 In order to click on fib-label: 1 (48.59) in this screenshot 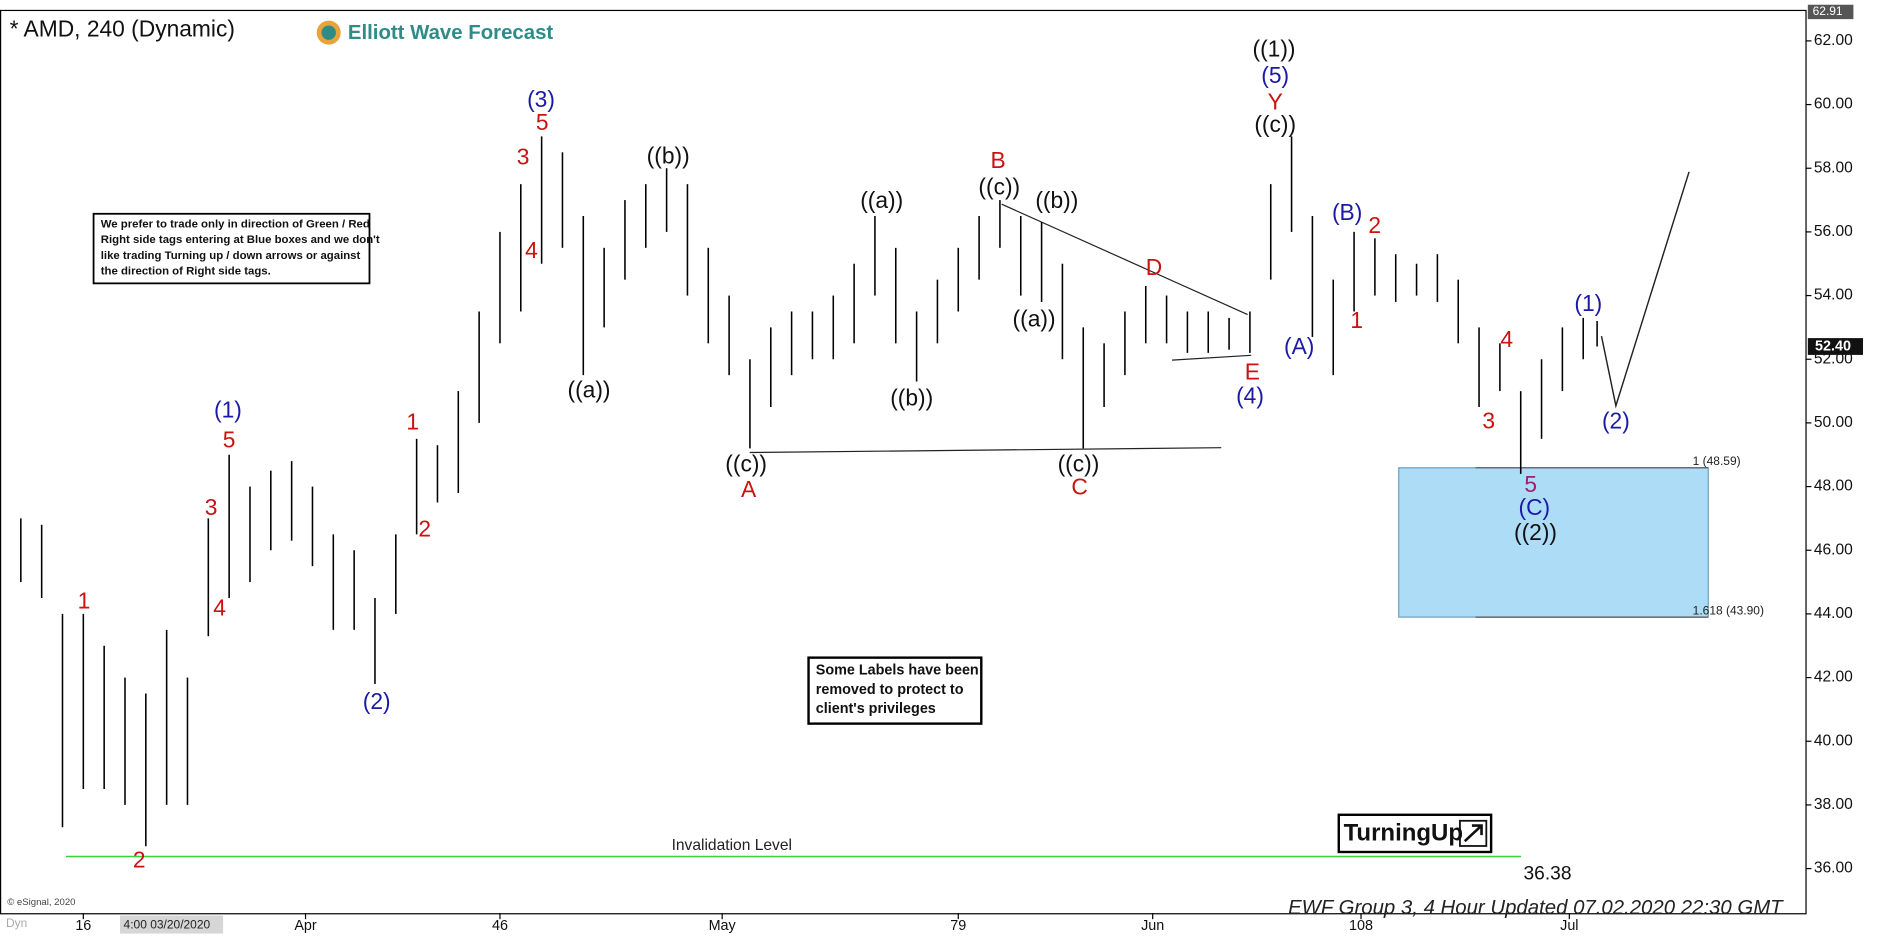, I will do `click(1717, 461)`.